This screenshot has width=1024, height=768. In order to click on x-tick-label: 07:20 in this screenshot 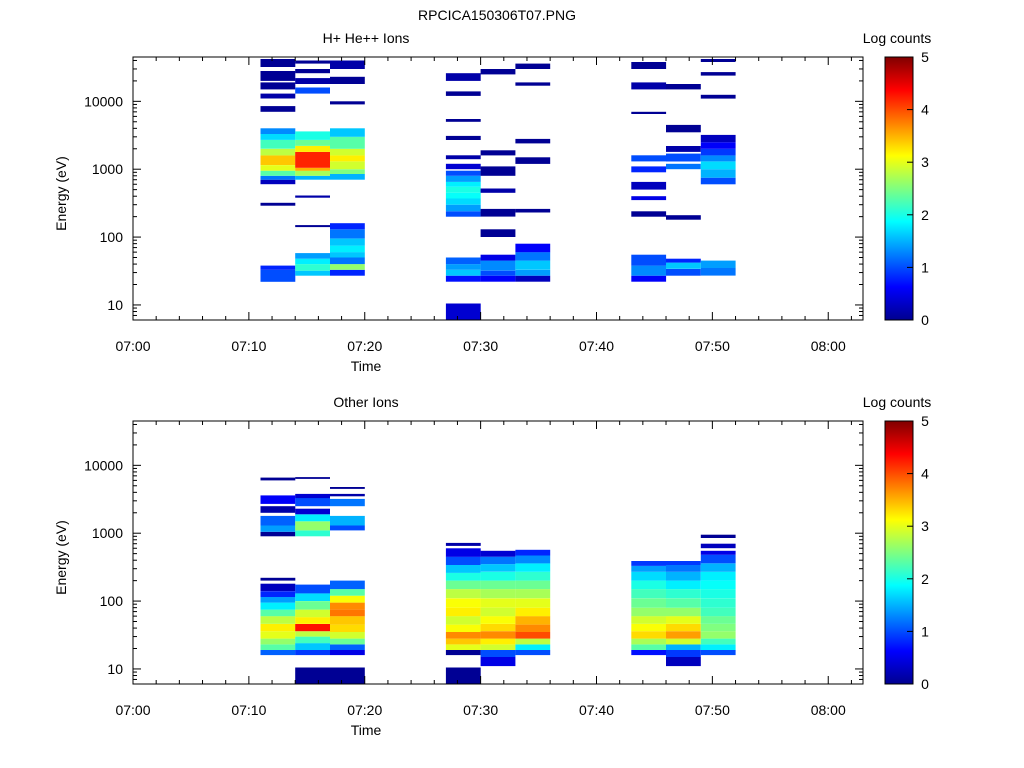, I will do `click(364, 710)`.